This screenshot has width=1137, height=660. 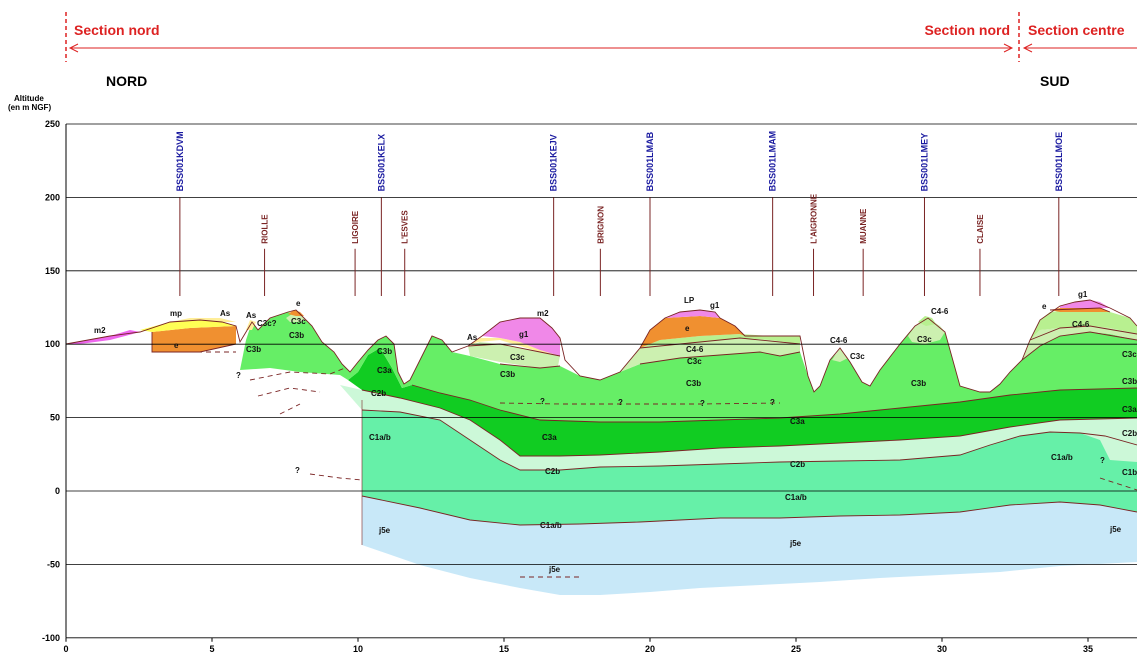 What do you see at coordinates (554, 162) in the screenshot?
I see `borehole-label: BSS001KEJV` at bounding box center [554, 162].